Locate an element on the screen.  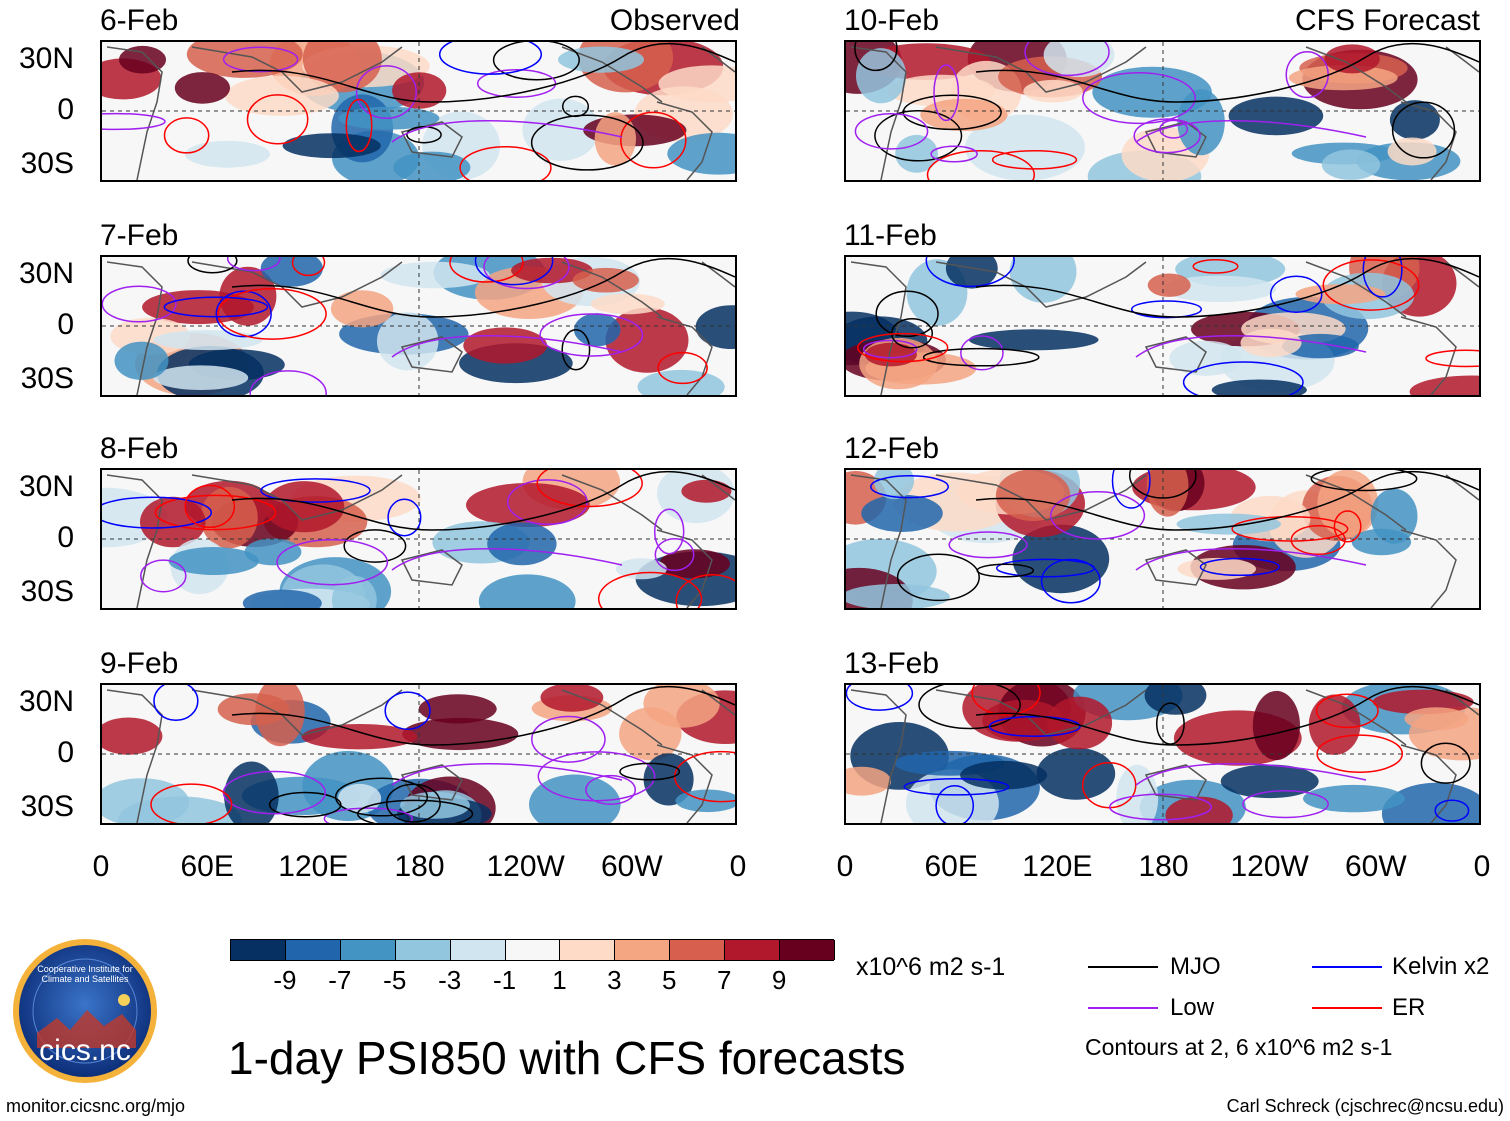
colorbar-tick-label: -3 is located at coordinates (450, 980).